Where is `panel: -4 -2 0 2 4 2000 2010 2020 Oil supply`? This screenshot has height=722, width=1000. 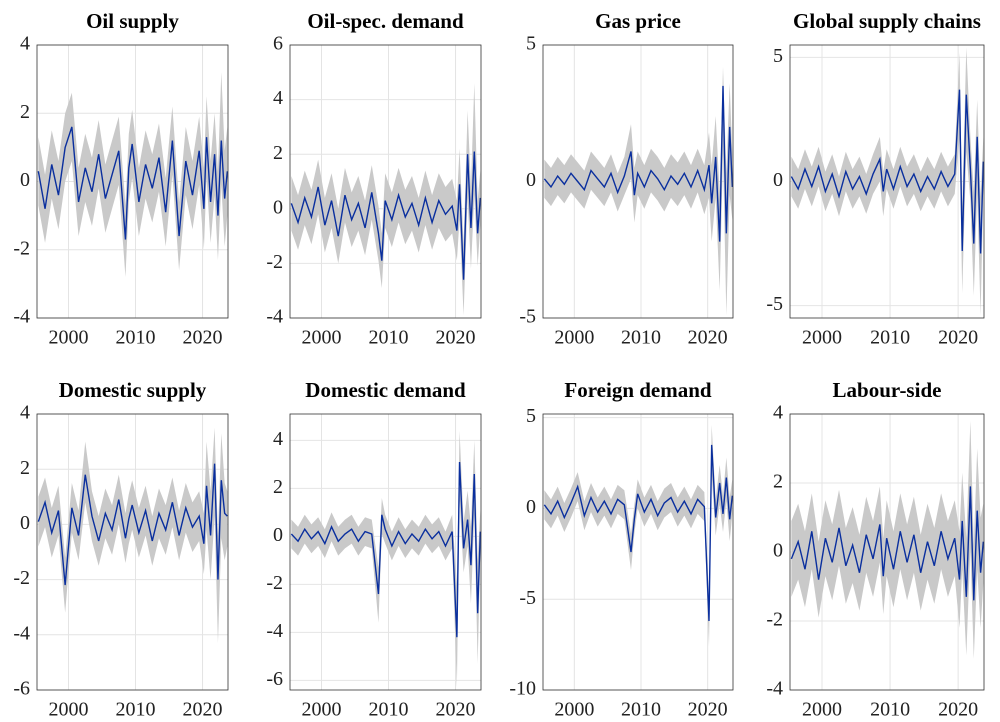 panel: -4 -2 0 2 4 2000 2010 2020 Oil supply is located at coordinates (121, 179).